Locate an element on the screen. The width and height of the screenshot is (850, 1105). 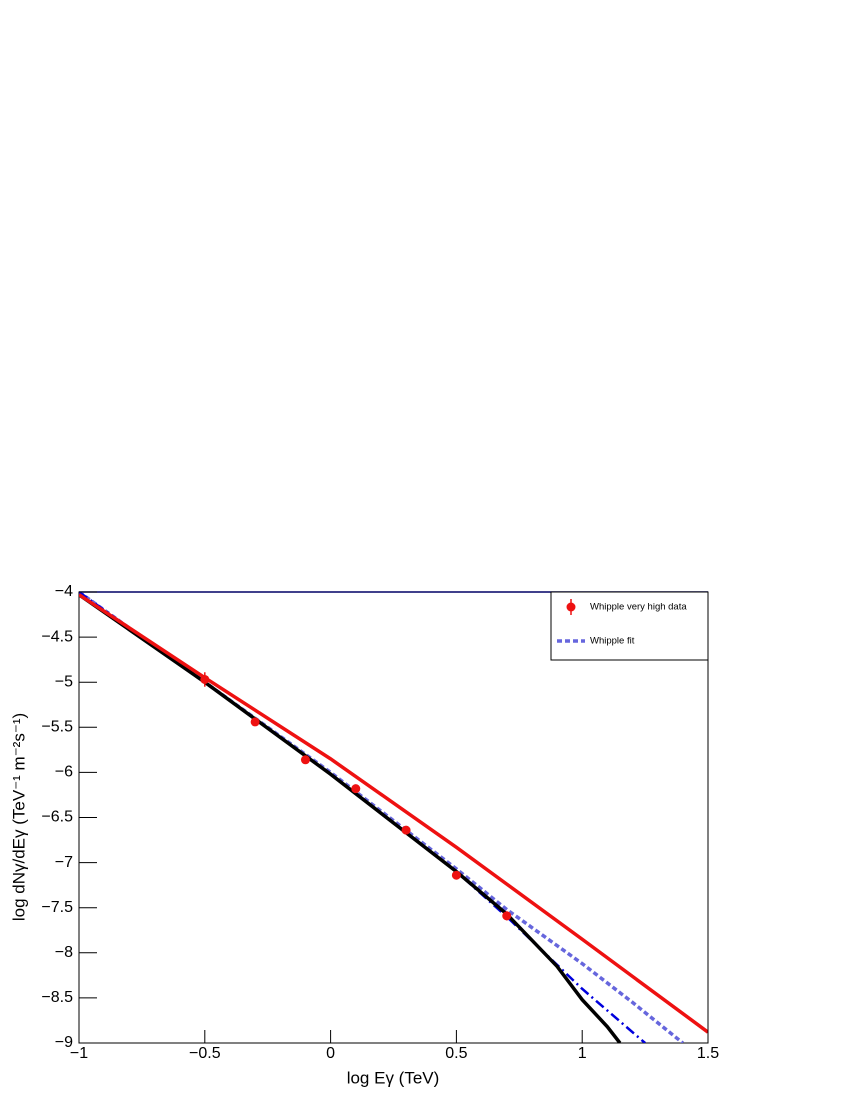
x-tick-label: 0 is located at coordinates (330, 1053).